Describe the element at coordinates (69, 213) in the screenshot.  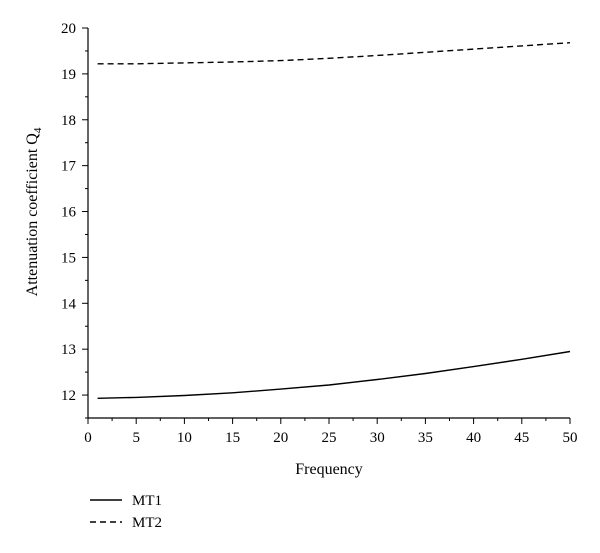
I see `y-tick-label: 16` at that location.